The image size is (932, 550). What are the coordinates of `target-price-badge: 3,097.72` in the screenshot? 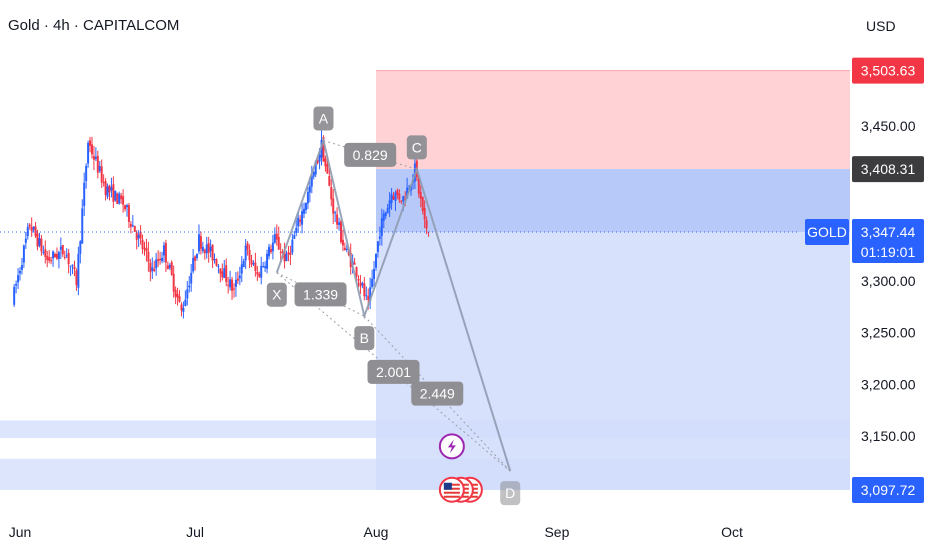 It's located at (888, 490).